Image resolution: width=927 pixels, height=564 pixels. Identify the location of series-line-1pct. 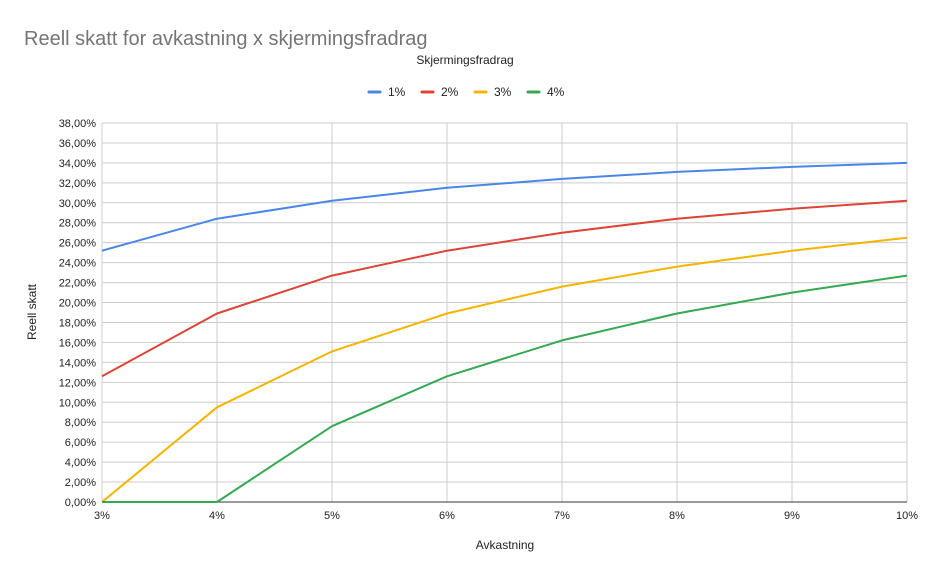
(504, 206).